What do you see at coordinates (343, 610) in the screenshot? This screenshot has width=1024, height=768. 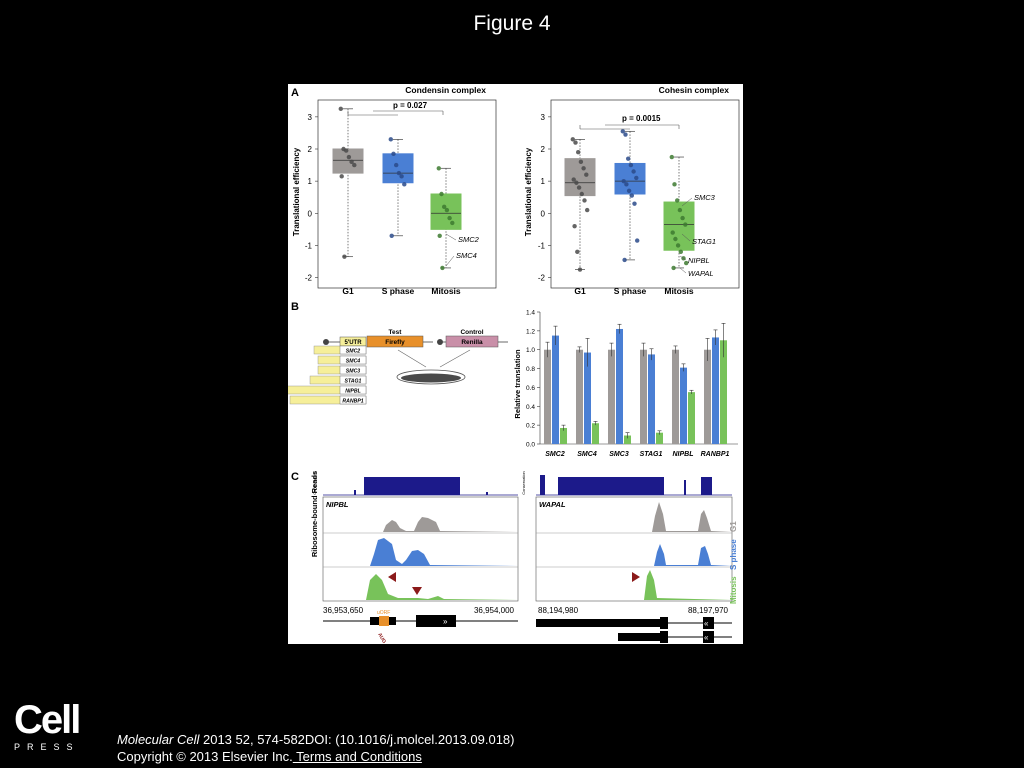 I see `nipbl-coord-left: 36,953,650` at bounding box center [343, 610].